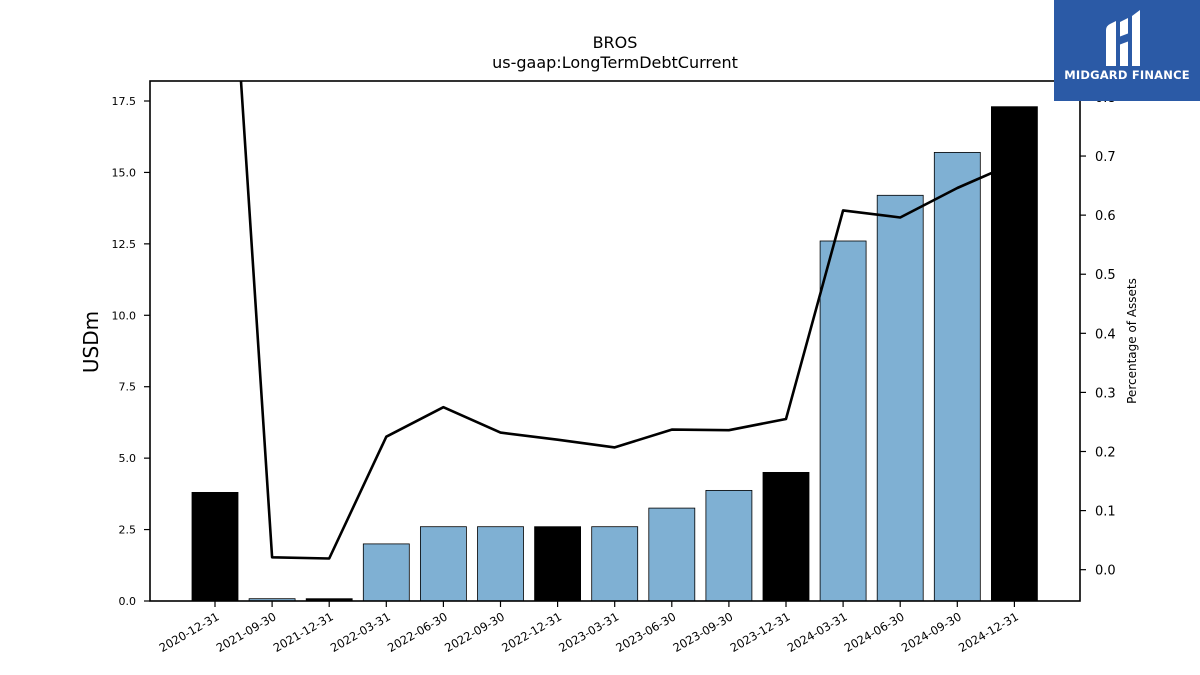 The width and height of the screenshot is (1200, 675). What do you see at coordinates (246, 632) in the screenshot?
I see `x-tick-label: 2021-09-30` at bounding box center [246, 632].